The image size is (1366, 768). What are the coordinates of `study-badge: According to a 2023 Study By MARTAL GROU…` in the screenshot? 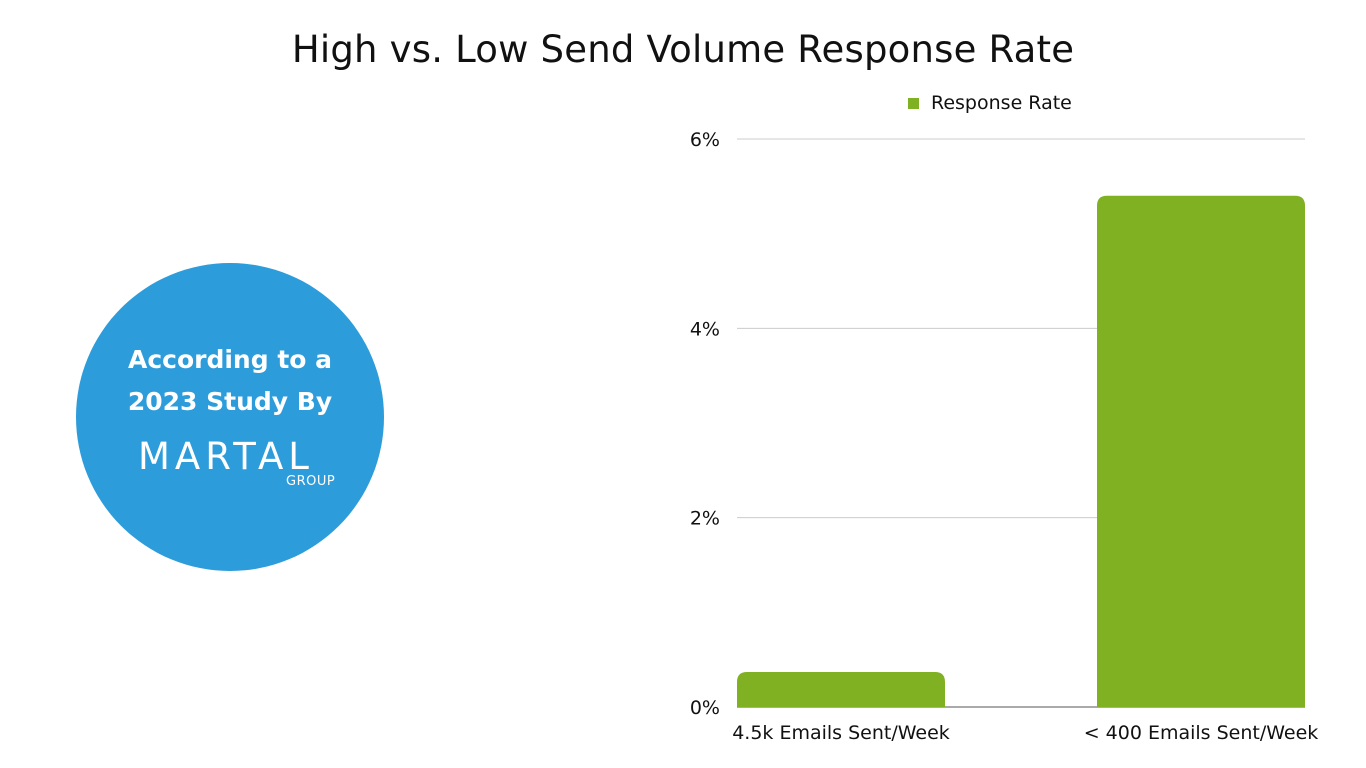 It's located at (230, 417).